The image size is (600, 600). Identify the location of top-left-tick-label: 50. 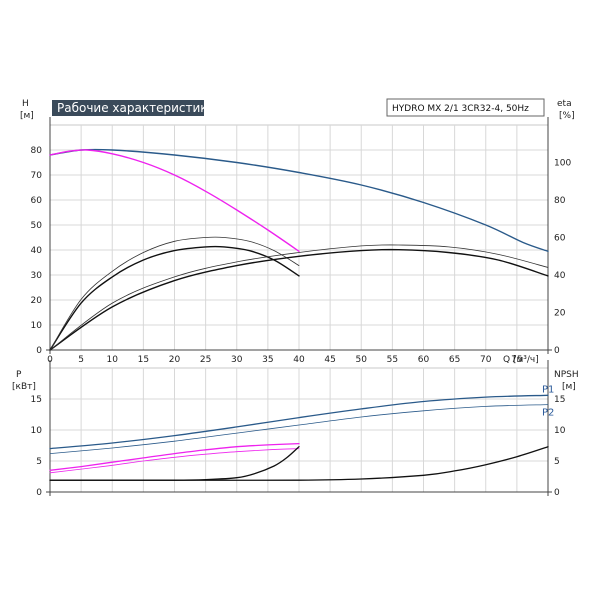
(37, 226).